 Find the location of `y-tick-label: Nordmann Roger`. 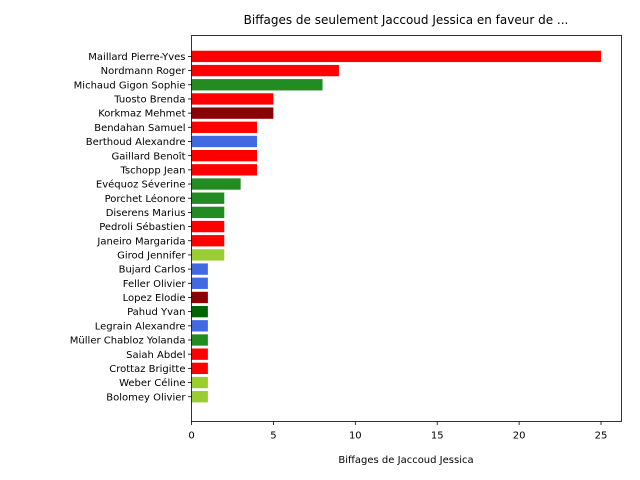

y-tick-label: Nordmann Roger is located at coordinates (144, 71).